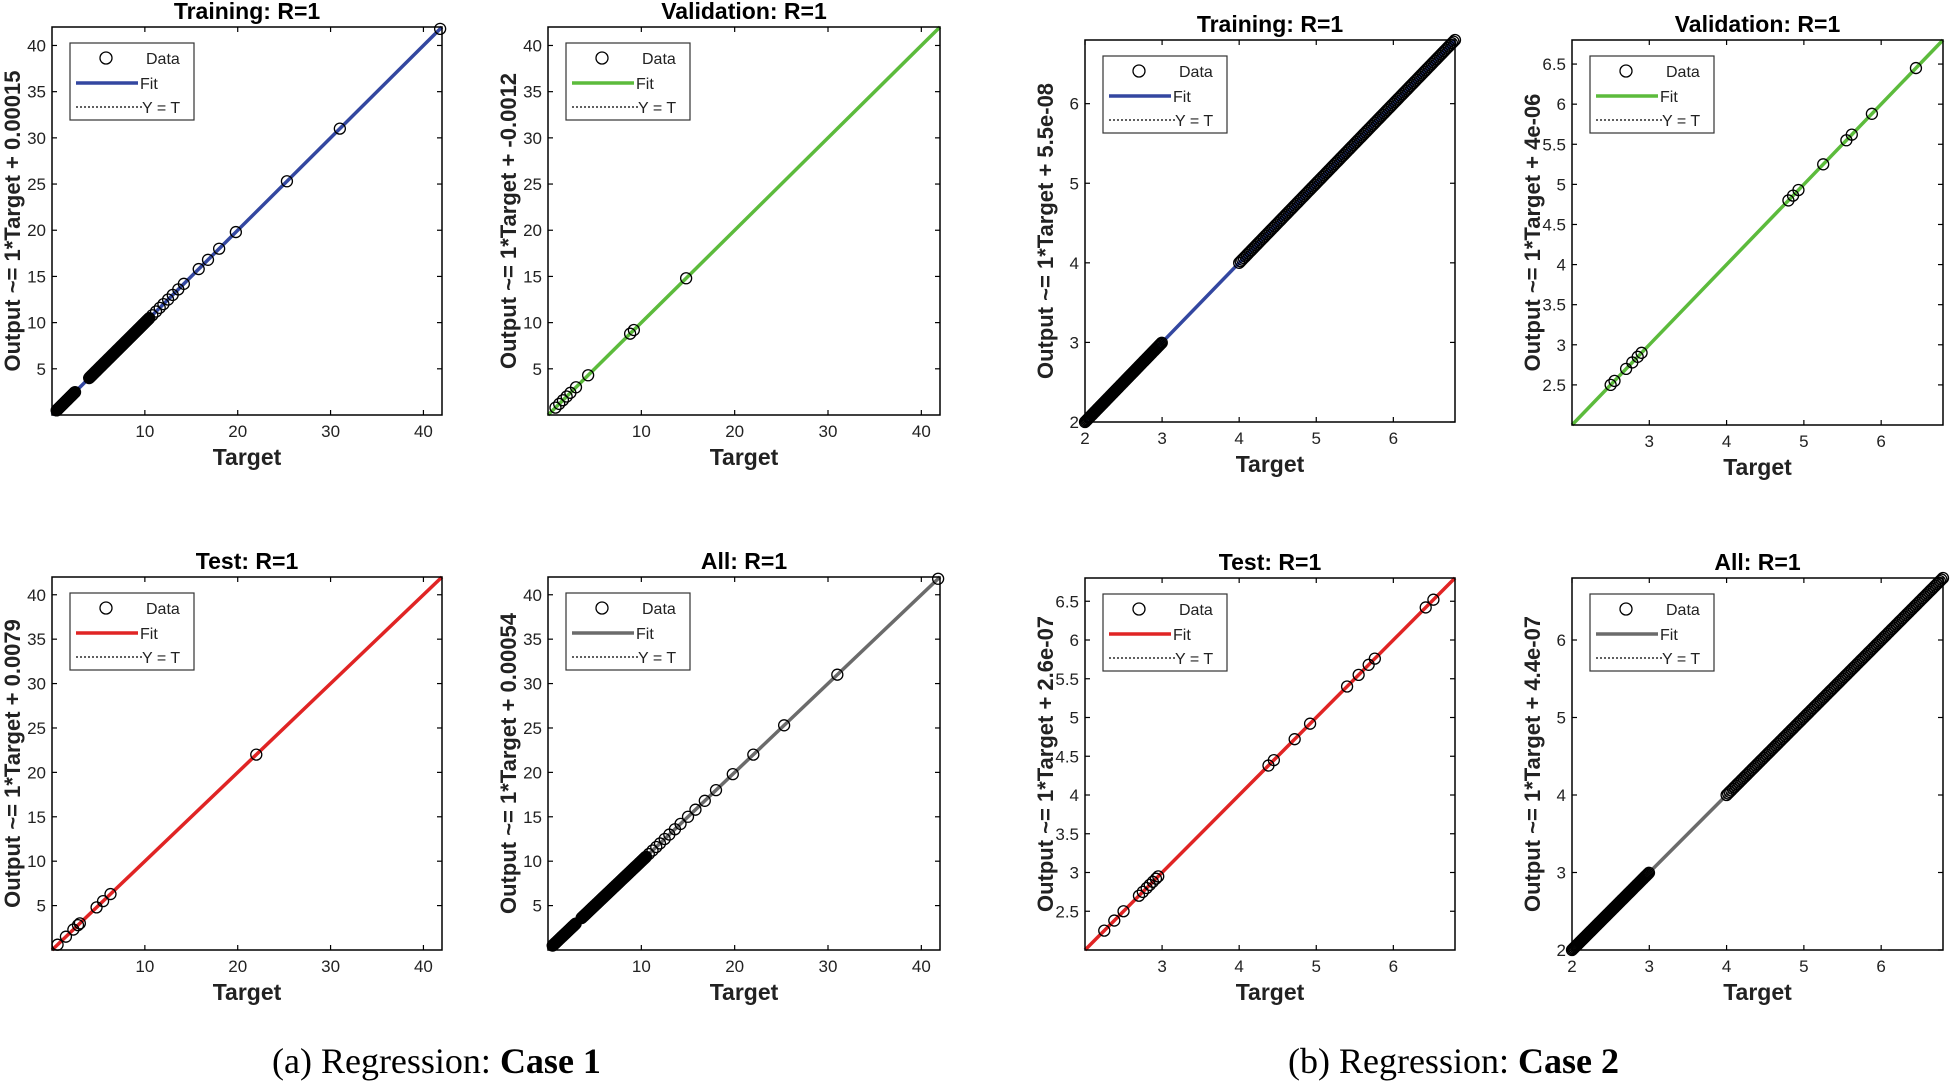 The image size is (1950, 1092). I want to click on legend-yt-label: Y = T, so click(1194, 121).